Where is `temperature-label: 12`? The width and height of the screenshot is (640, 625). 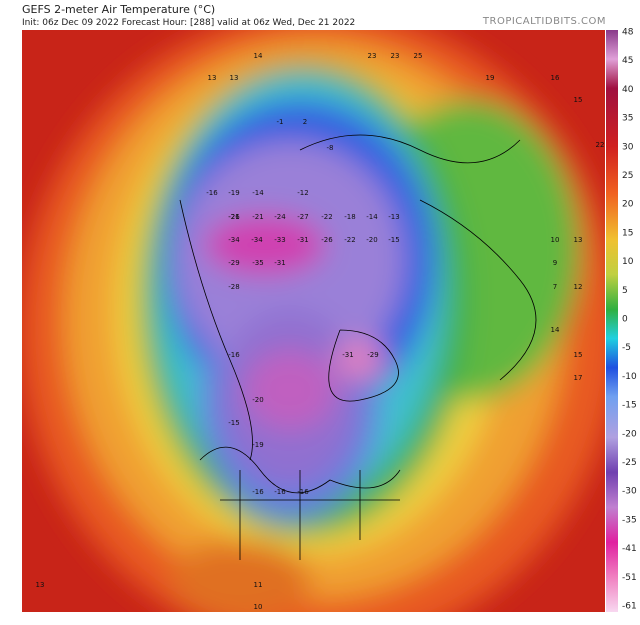 temperature-label: 12 is located at coordinates (578, 287).